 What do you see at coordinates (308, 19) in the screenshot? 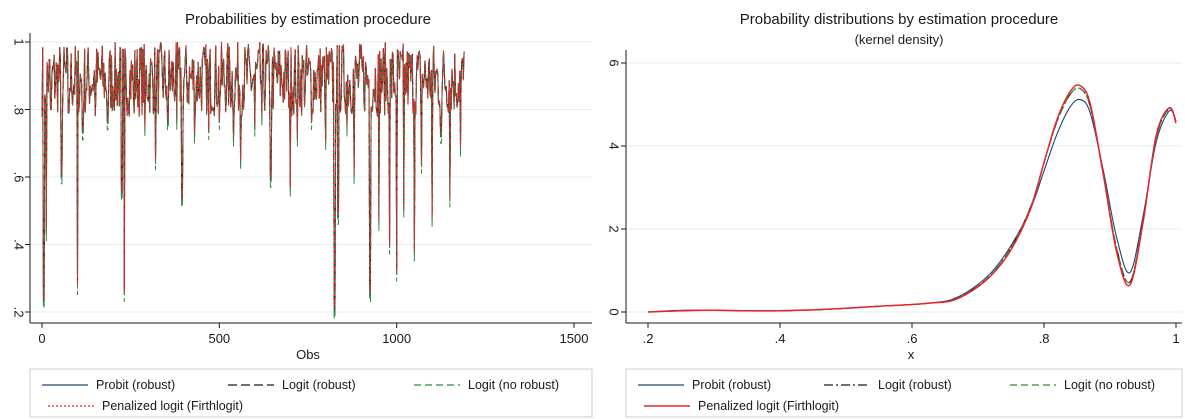
I see `left-chart-title: Probabilities by estimation procedure` at bounding box center [308, 19].